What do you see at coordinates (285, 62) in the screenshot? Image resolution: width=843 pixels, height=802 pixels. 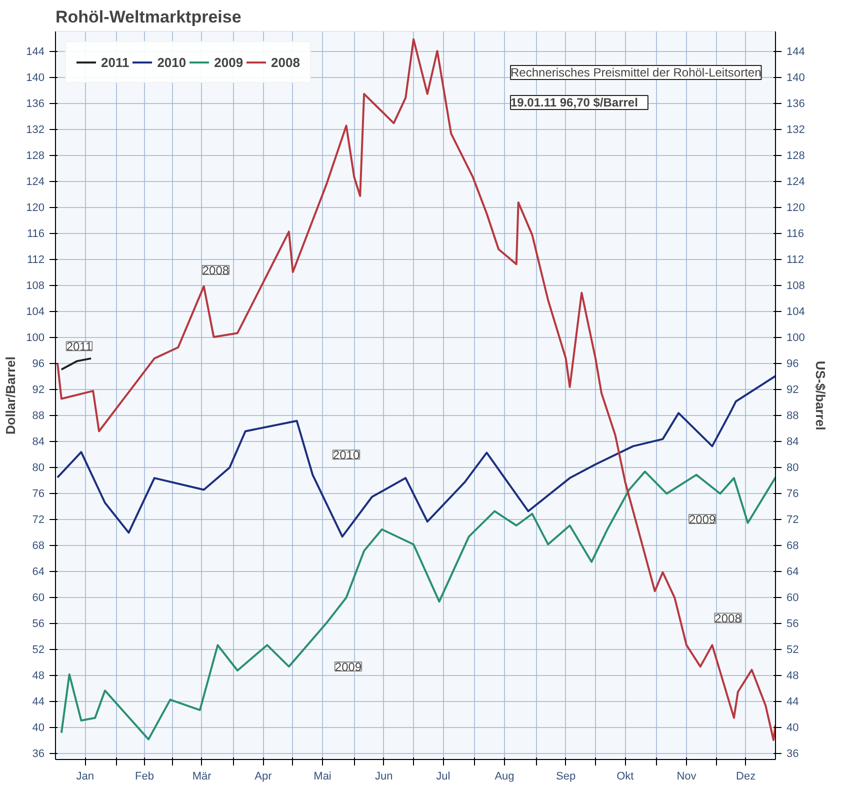 I see `legend-label: 2008` at bounding box center [285, 62].